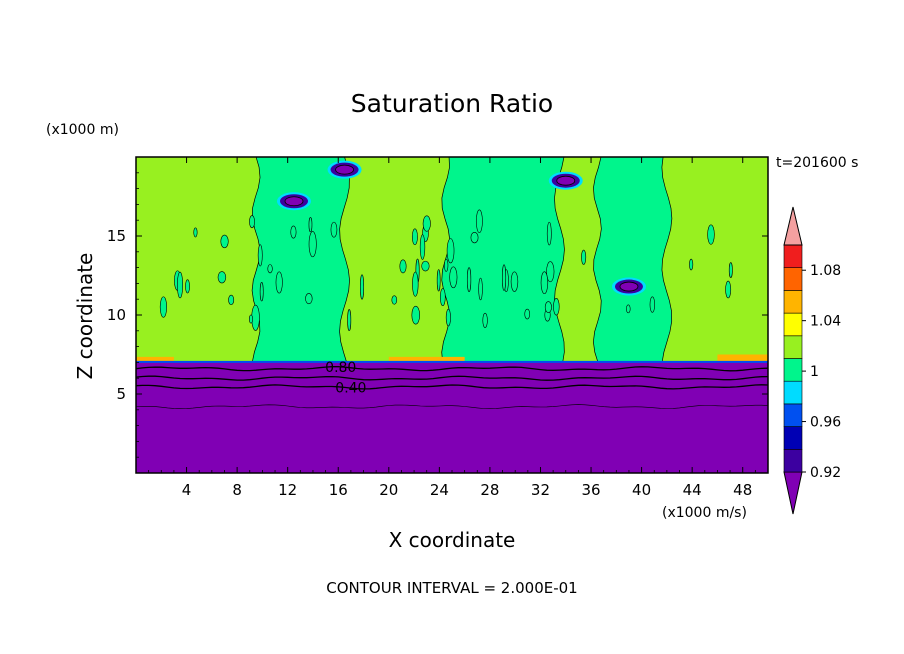 The width and height of the screenshot is (904, 654). I want to click on contour-labels: 0.80 0.40, so click(345, 378).